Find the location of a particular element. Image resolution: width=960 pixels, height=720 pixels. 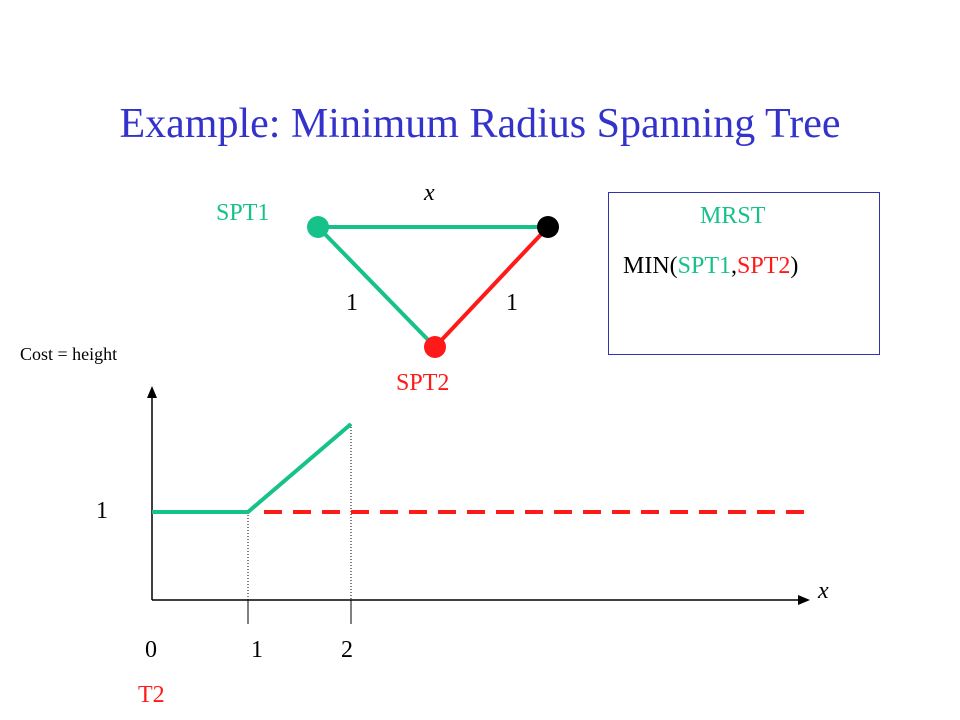

x-axis-label: x is located at coordinates (823, 591).